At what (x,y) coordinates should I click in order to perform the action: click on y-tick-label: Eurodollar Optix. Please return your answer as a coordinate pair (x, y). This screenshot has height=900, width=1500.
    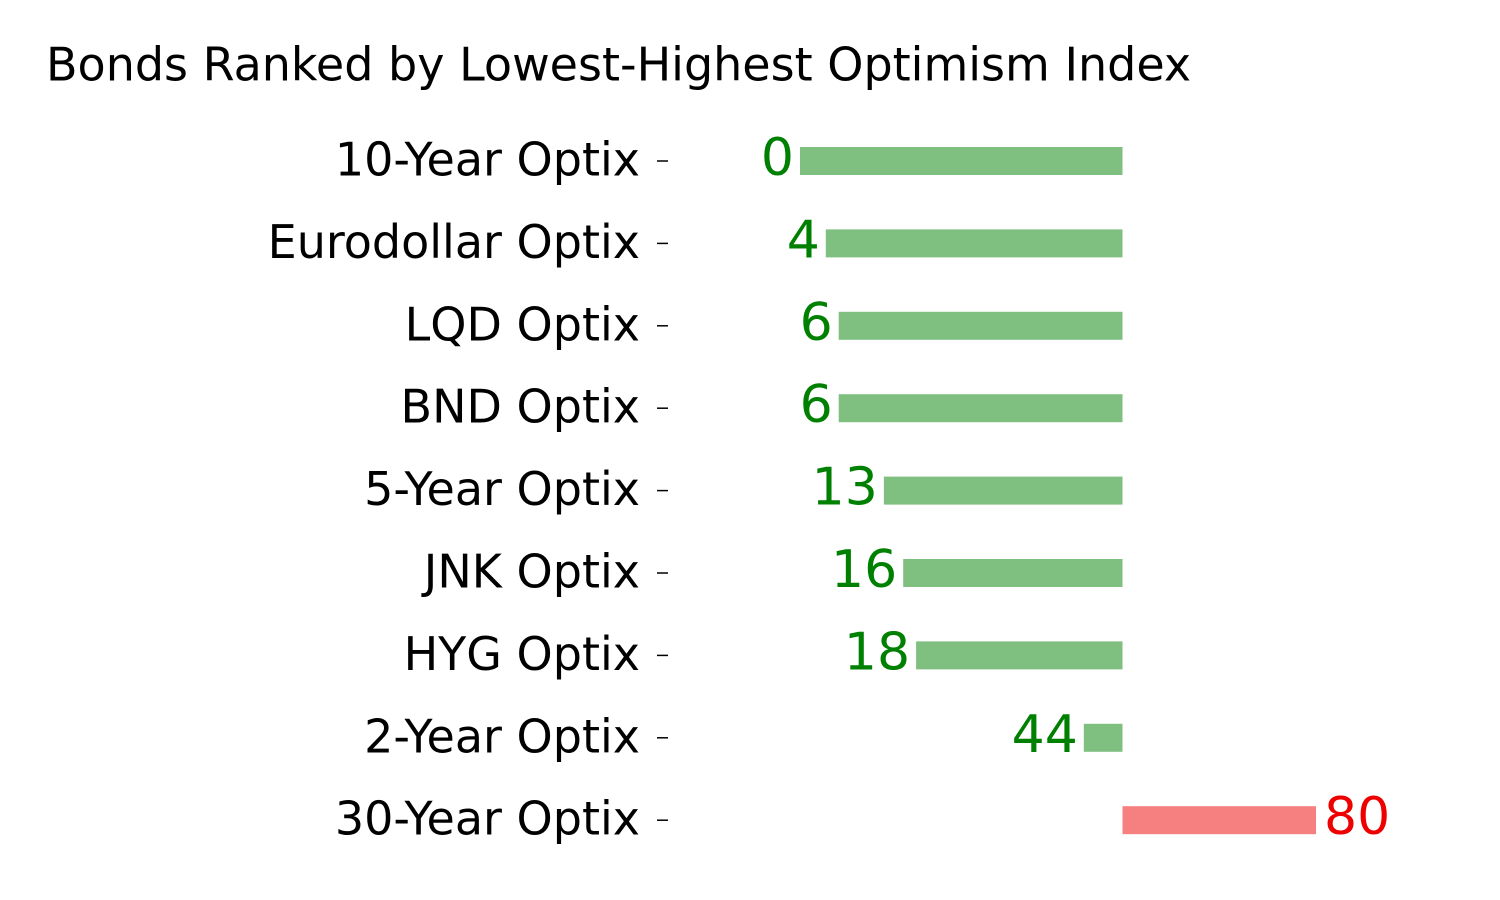
    Looking at the image, I should click on (454, 242).